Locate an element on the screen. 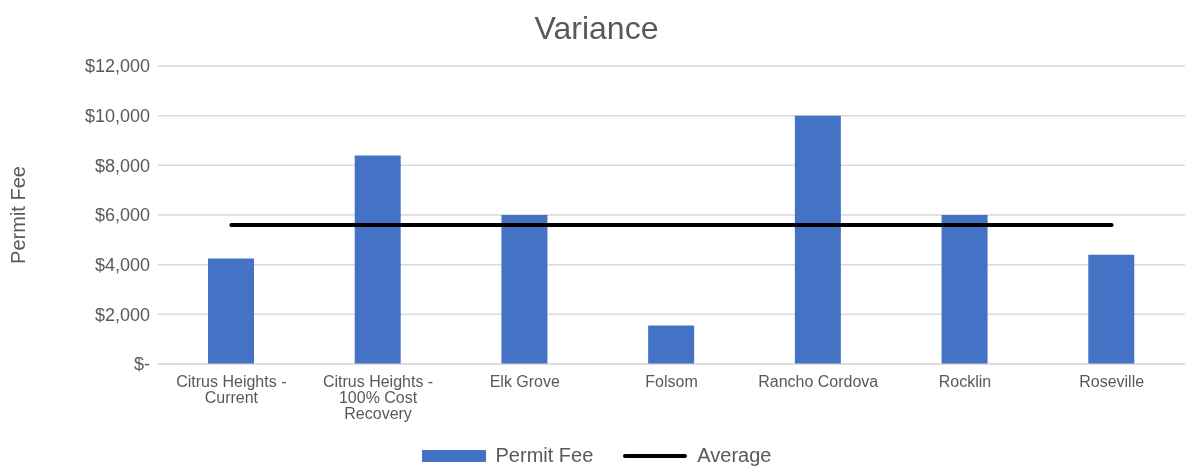 Image resolution: width=1193 pixels, height=472 pixels. legend-label: Average is located at coordinates (734, 455).